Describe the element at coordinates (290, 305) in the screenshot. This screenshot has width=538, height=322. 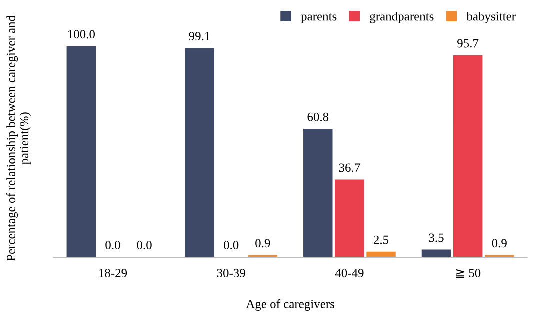
I see `x-axis-title: Age of caregivers` at that location.